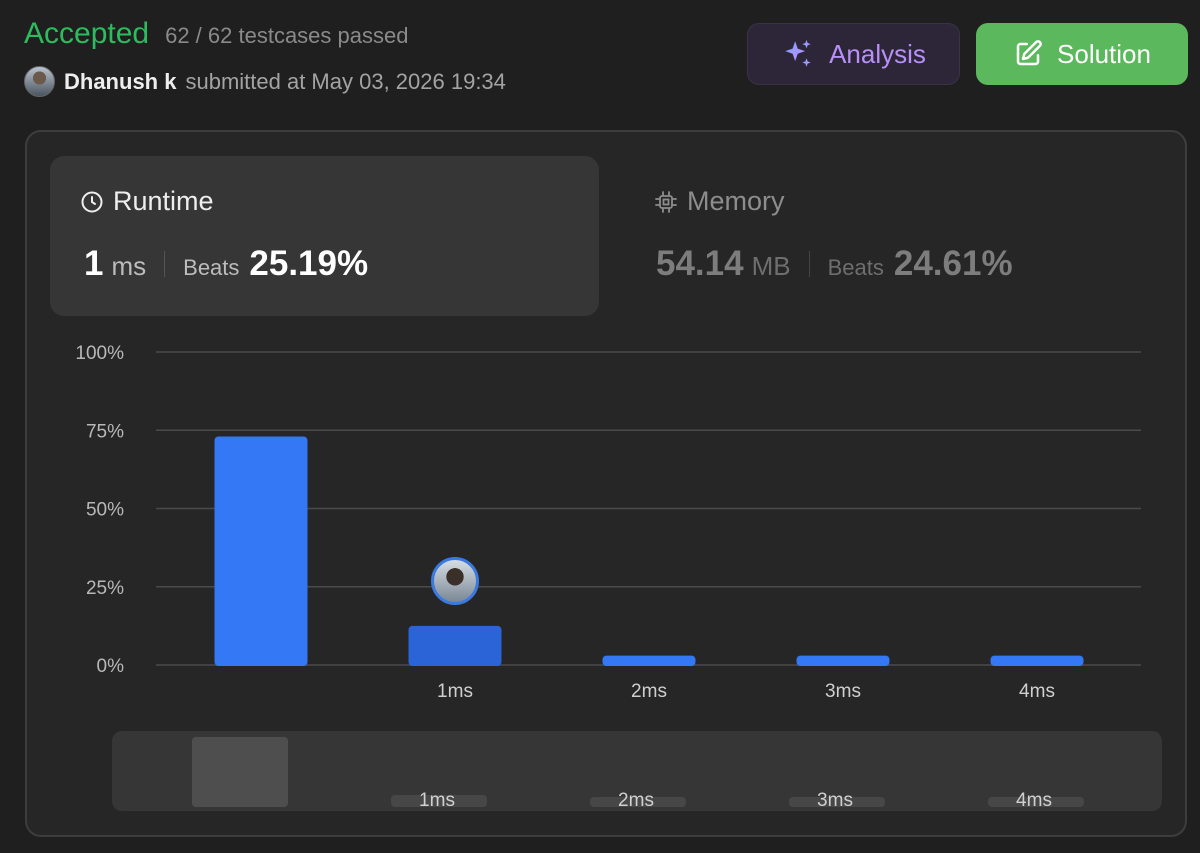  I want to click on memory-beats-label: Beats, so click(855, 267).